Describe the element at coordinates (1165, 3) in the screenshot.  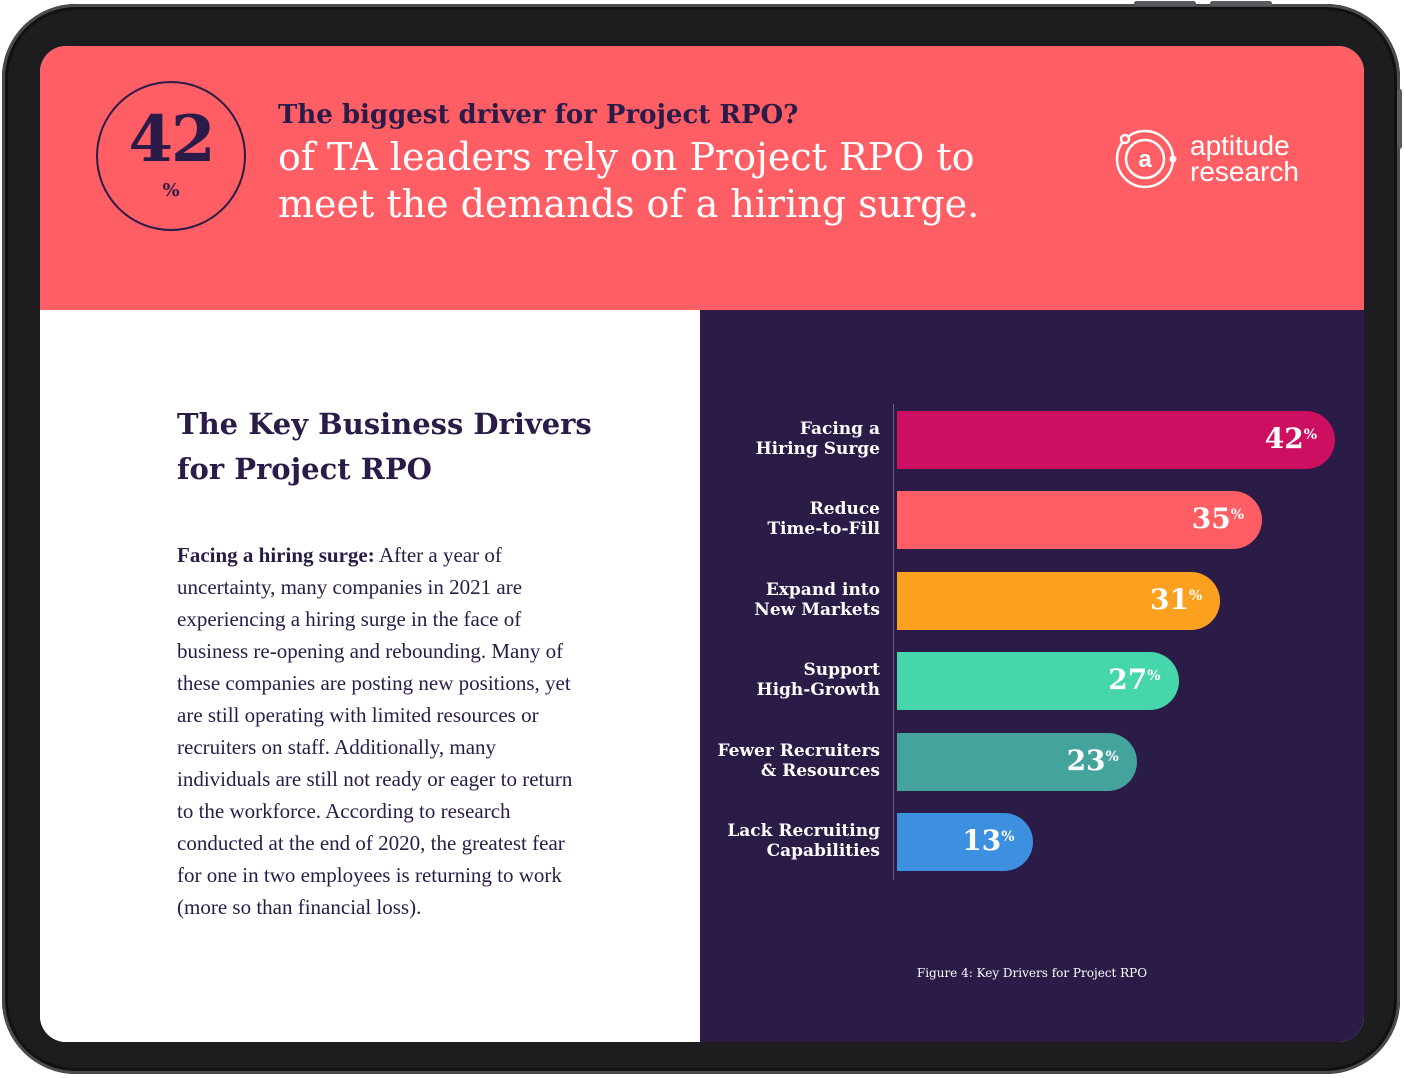
I see `volume-button-top` at that location.